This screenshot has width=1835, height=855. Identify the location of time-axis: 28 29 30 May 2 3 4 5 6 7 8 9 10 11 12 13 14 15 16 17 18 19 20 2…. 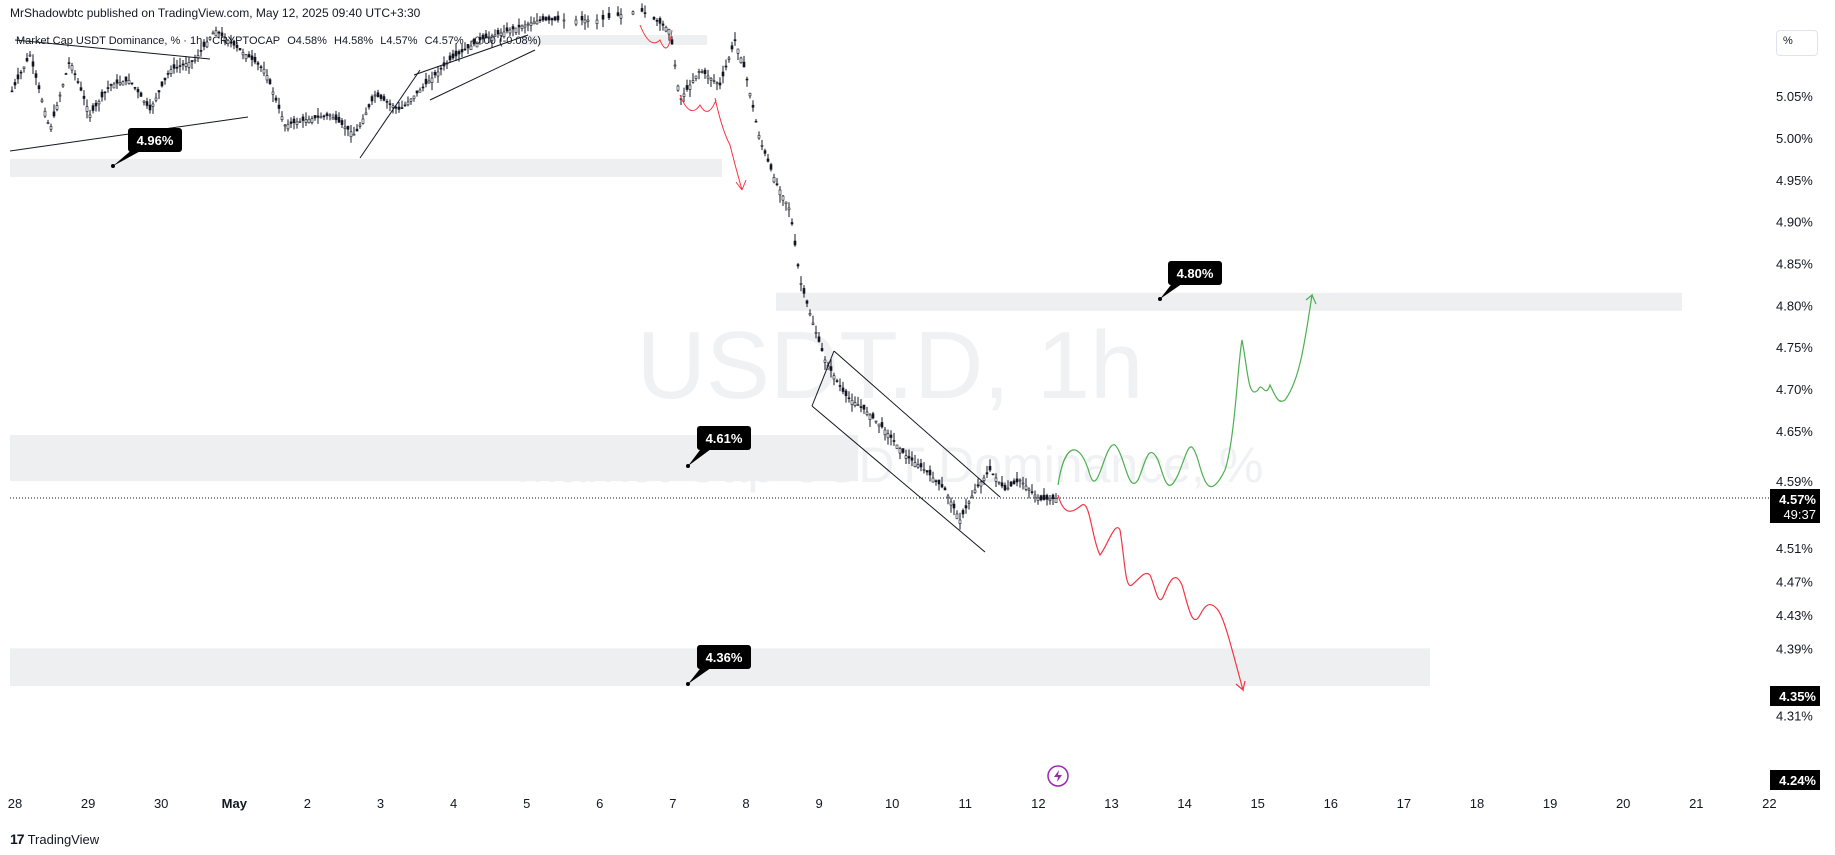
(892, 803).